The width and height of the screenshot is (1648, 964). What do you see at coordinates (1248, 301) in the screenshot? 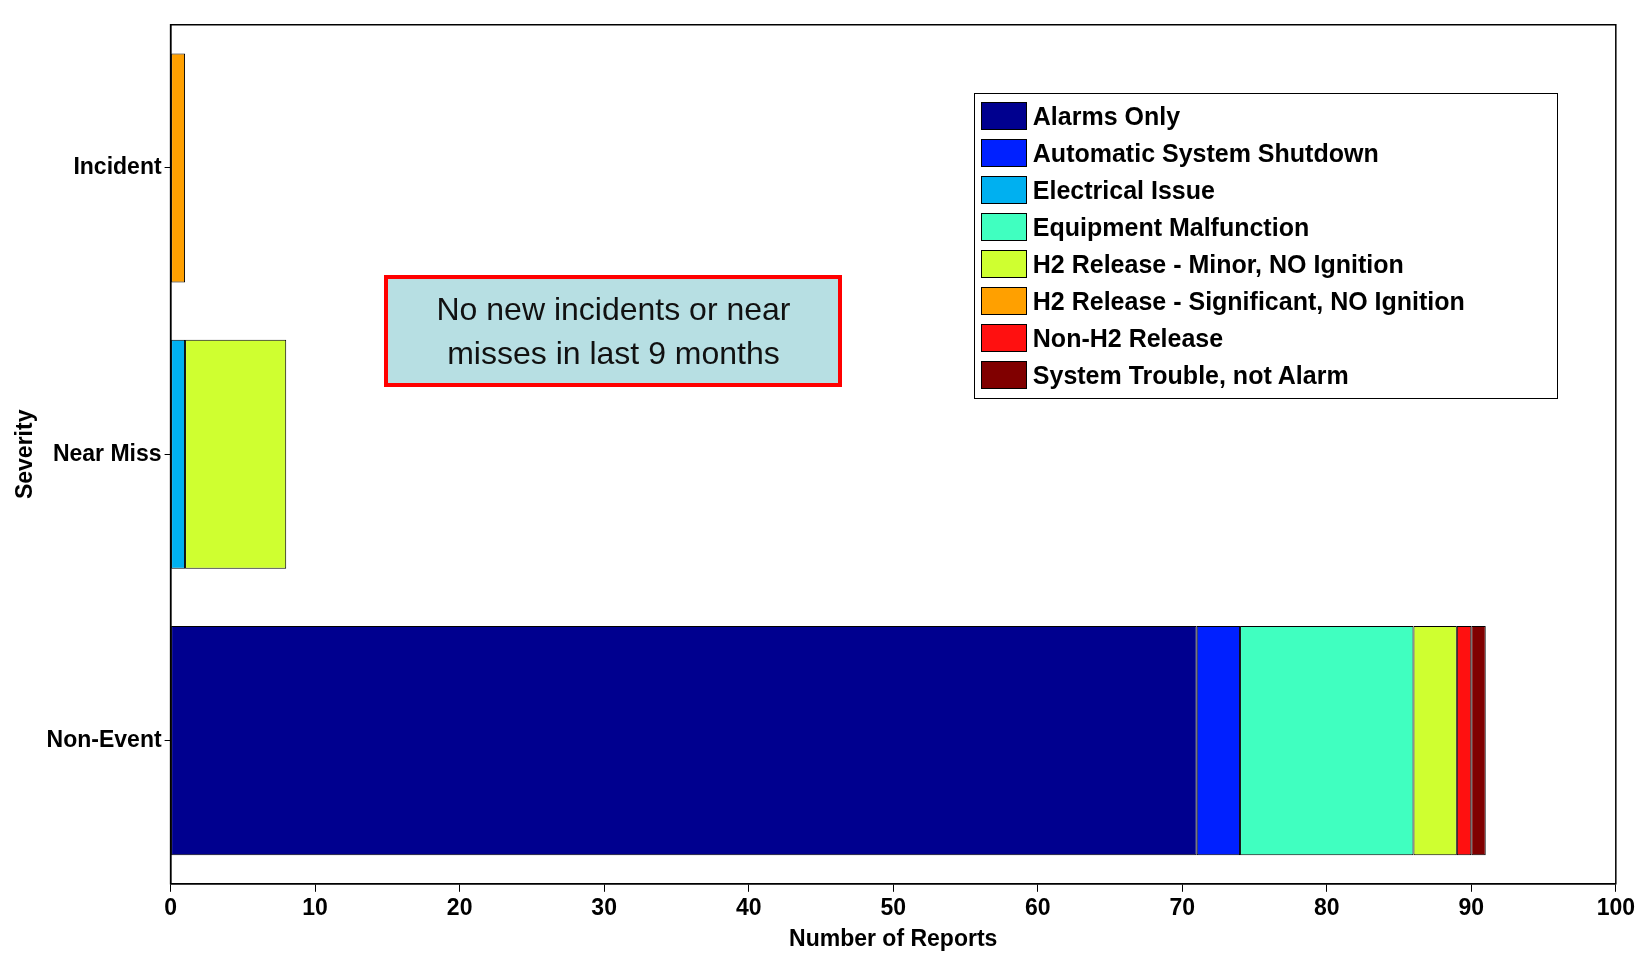
I see `legend-label: H2 Release - Significant, NO Ignition` at bounding box center [1248, 301].